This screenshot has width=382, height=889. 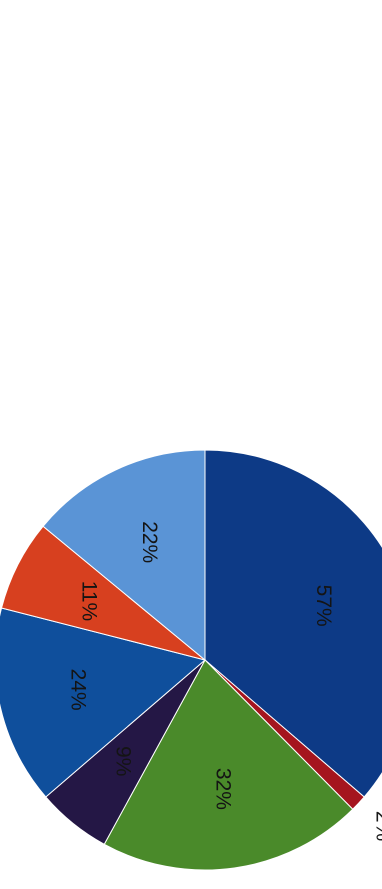 I want to click on data-label: 57%, so click(x=323, y=606).